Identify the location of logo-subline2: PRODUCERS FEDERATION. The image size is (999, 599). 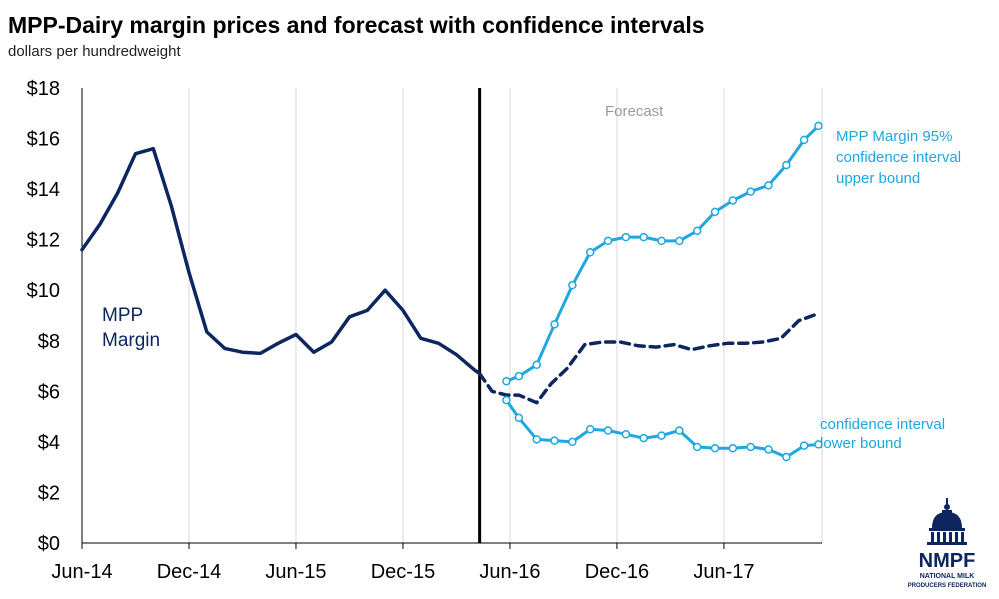
(947, 586).